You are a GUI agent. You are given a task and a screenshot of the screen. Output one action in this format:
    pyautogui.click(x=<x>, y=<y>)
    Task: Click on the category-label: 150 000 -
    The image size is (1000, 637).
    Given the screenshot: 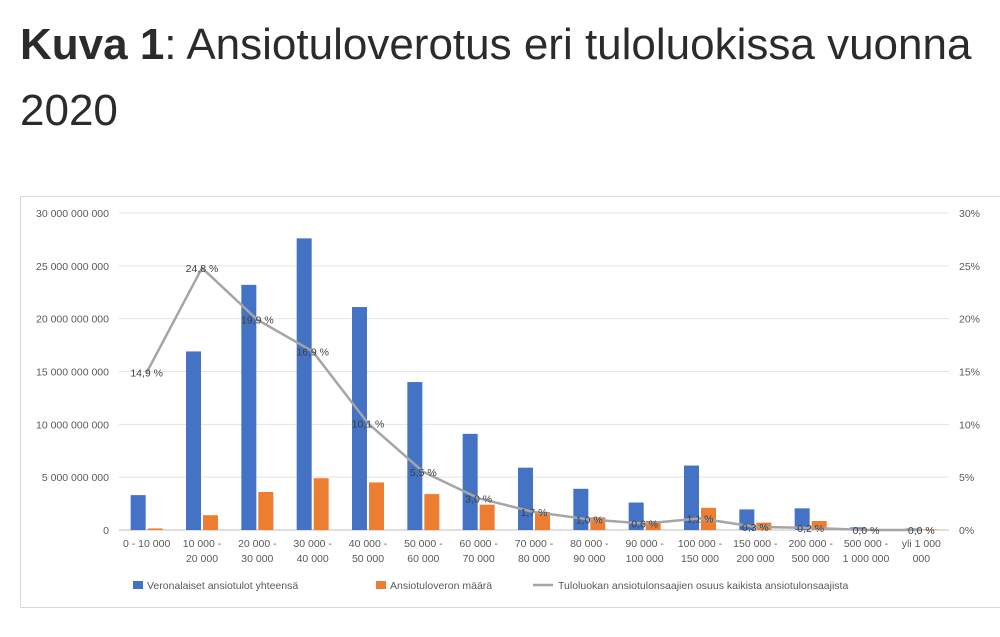 What is the action you would take?
    pyautogui.click(x=755, y=544)
    